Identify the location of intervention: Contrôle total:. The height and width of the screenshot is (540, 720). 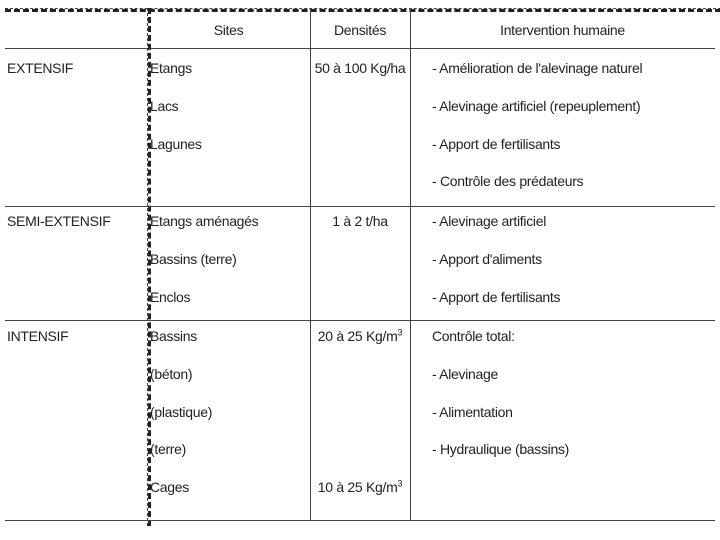
(473, 336).